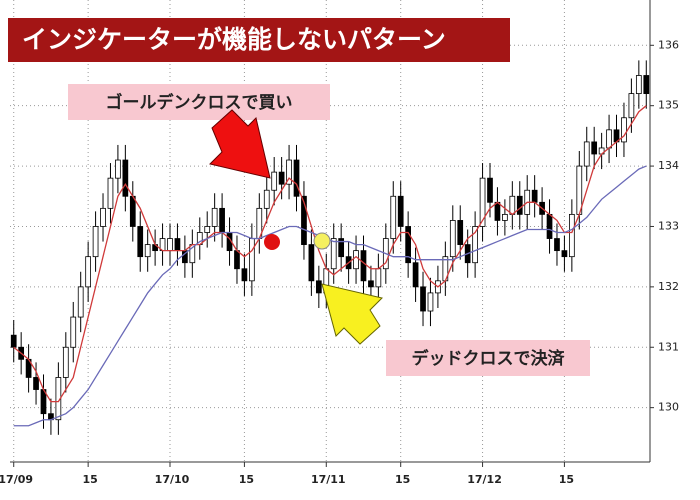 The image size is (700, 500). I want to click on x-tick-label: 17/12, so click(484, 479).